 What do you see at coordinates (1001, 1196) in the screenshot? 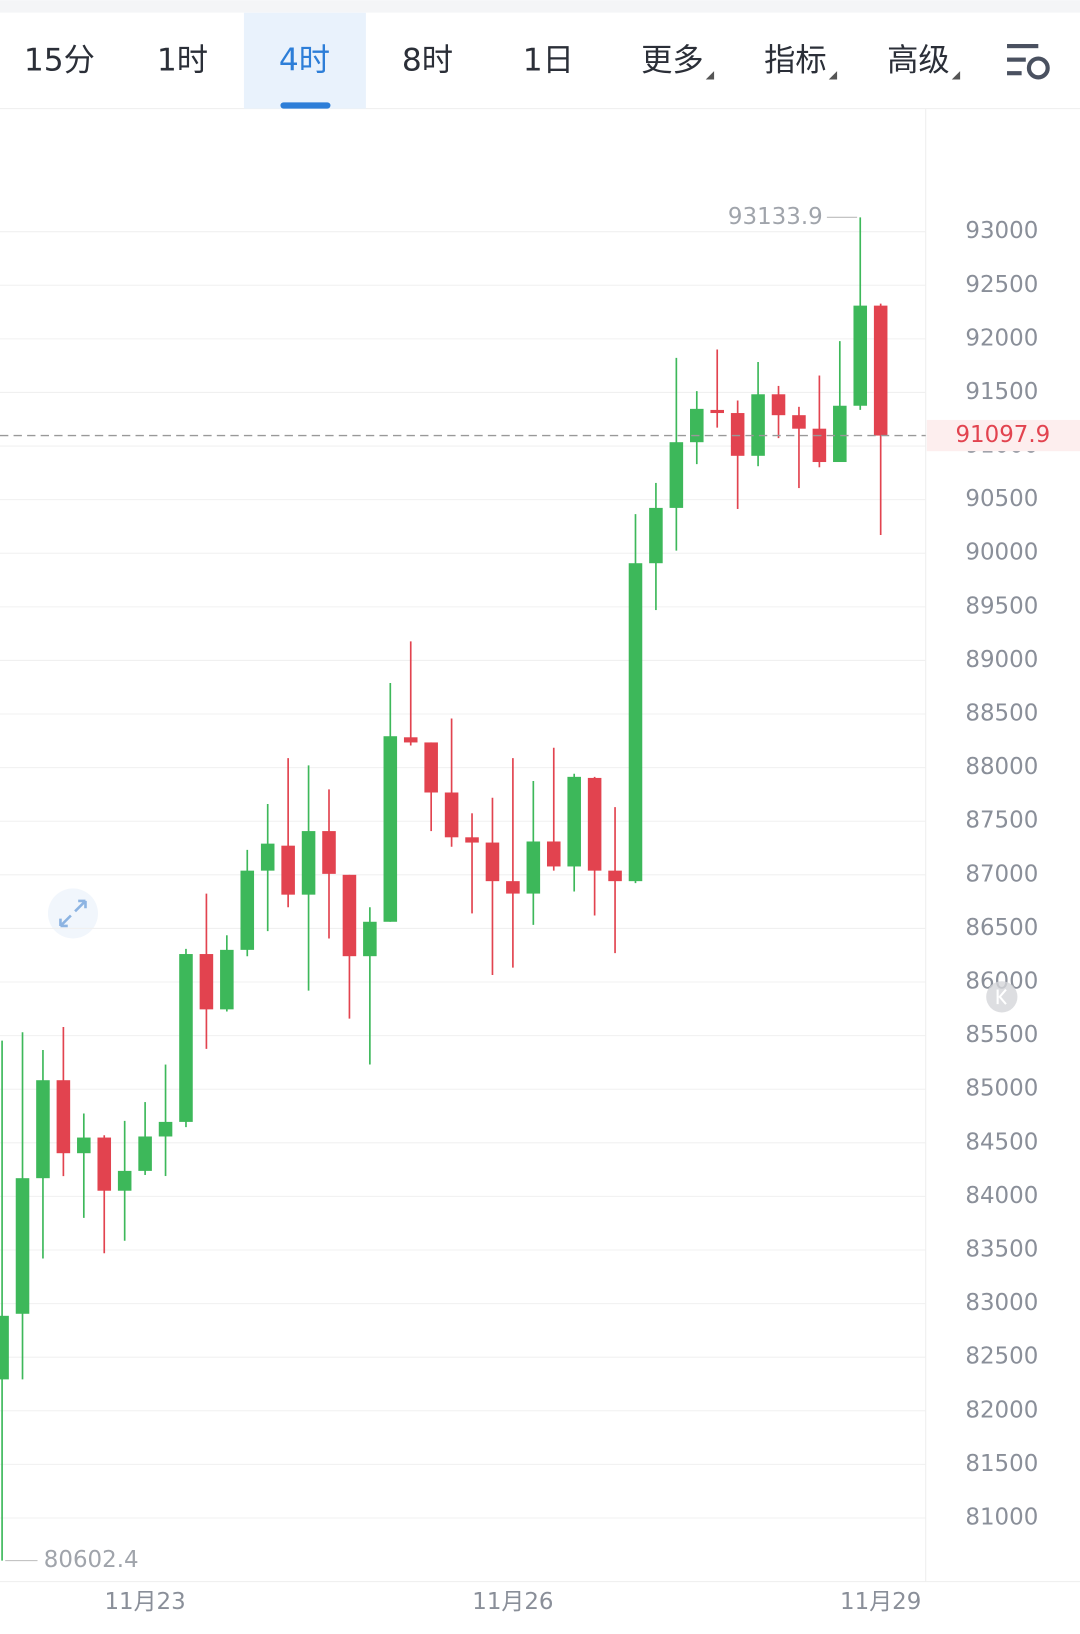
I see `y-tick-label: 84000` at bounding box center [1001, 1196].